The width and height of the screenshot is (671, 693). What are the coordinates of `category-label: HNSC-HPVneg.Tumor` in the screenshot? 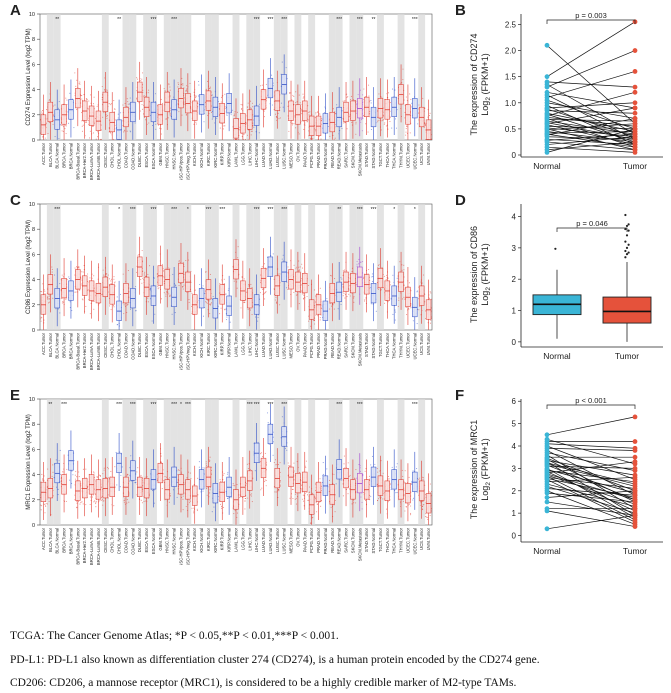 It's located at (187, 161).